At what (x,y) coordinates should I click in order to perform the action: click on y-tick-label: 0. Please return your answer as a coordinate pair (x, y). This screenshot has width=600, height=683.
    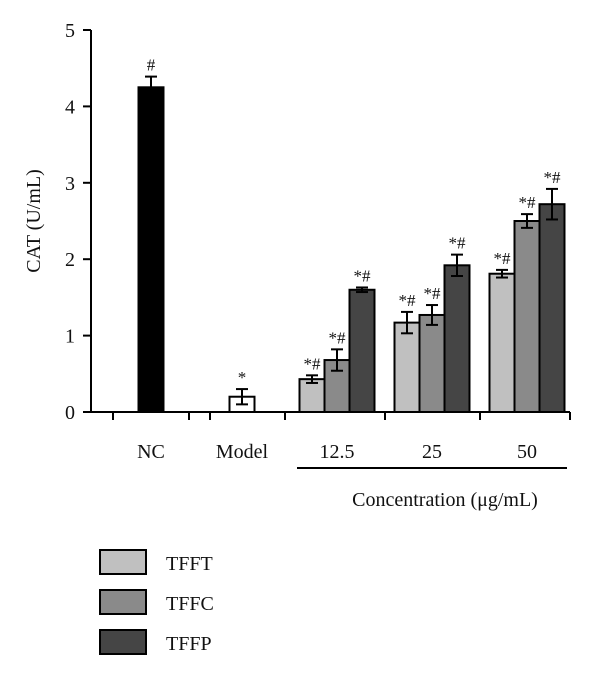
    Looking at the image, I should click on (70, 413).